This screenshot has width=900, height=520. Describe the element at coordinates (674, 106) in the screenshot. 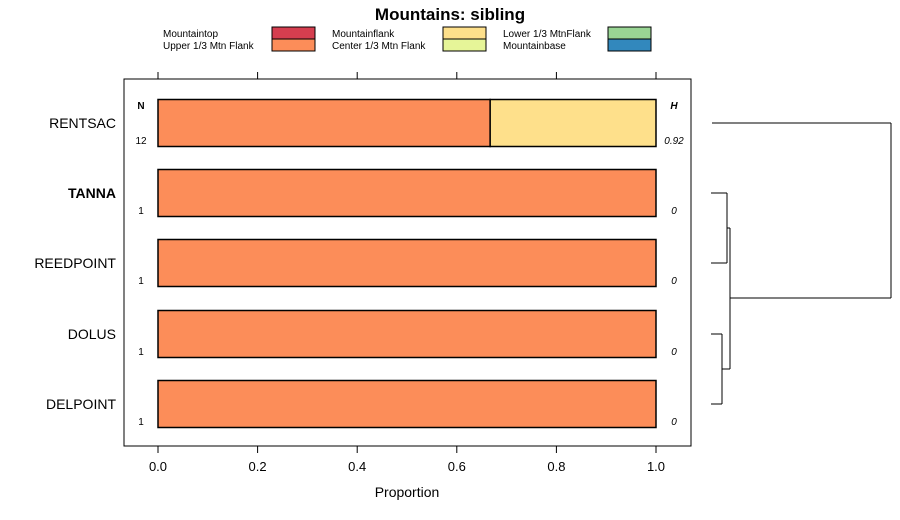

I see `h-header: H` at that location.